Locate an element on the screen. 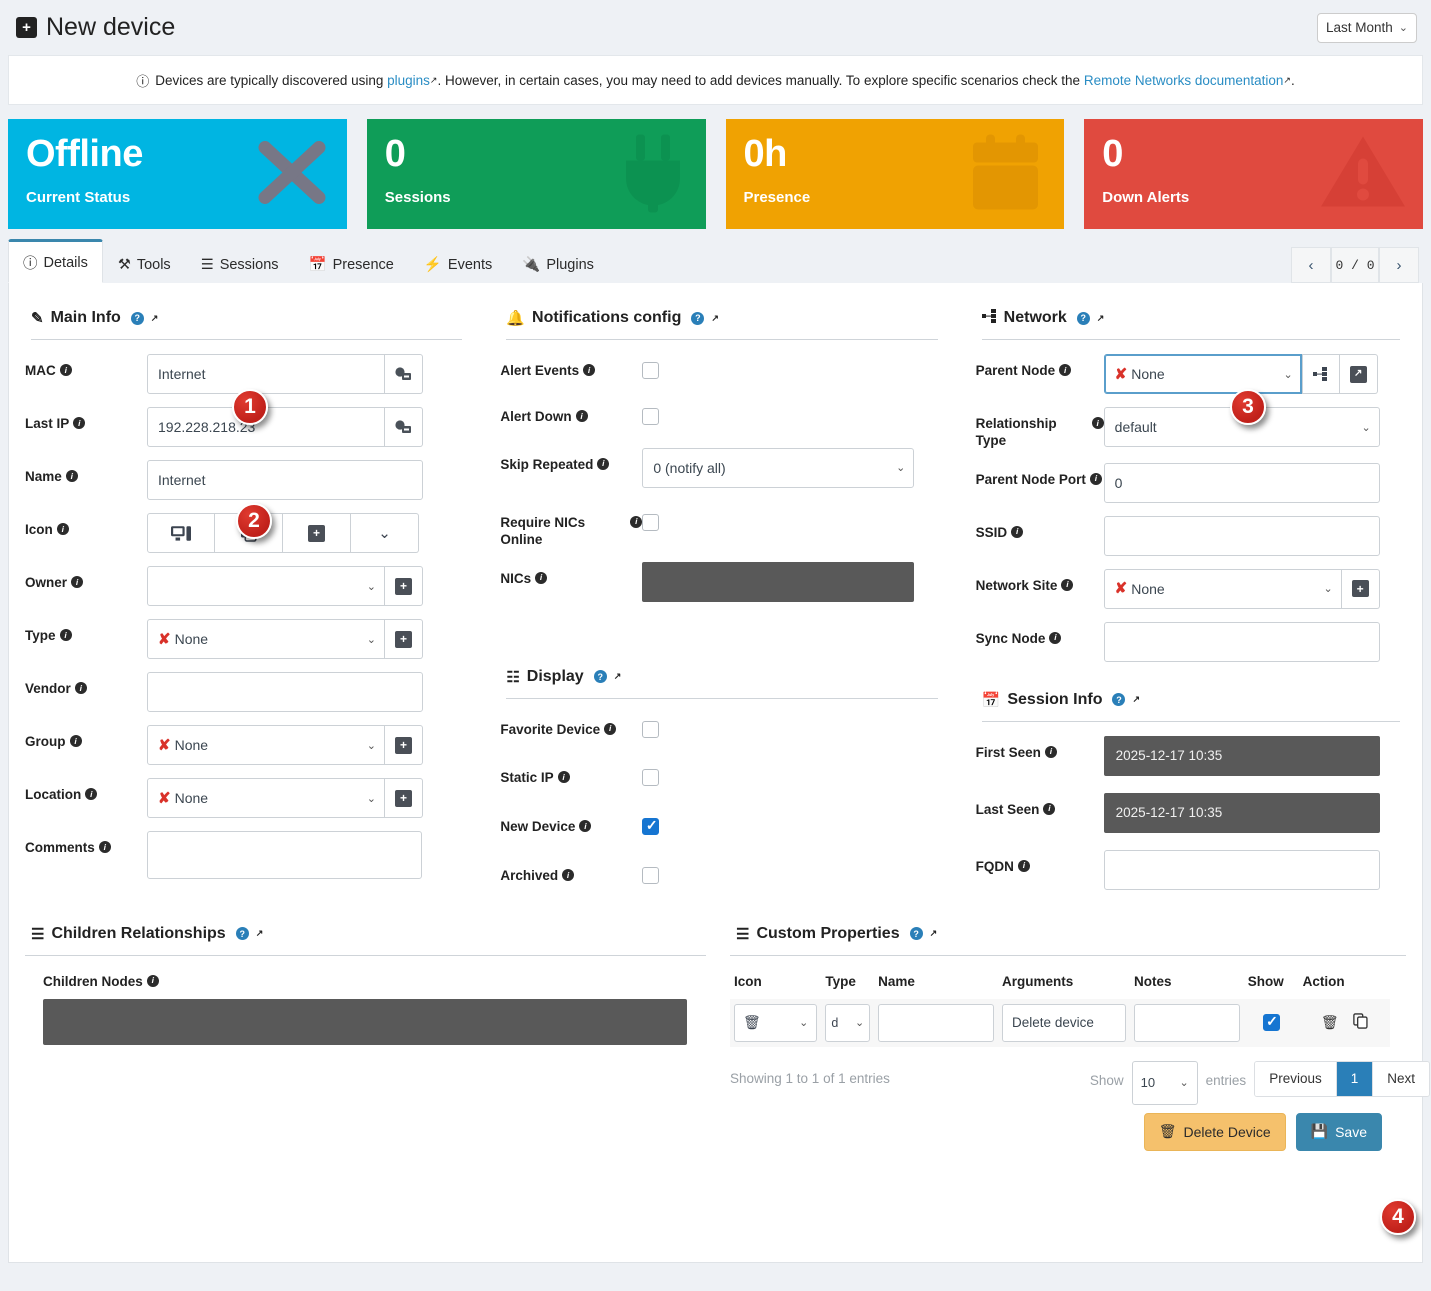 This screenshot has width=1431, height=1291. trash-icon: 🗑 is located at coordinates (1329, 1022).